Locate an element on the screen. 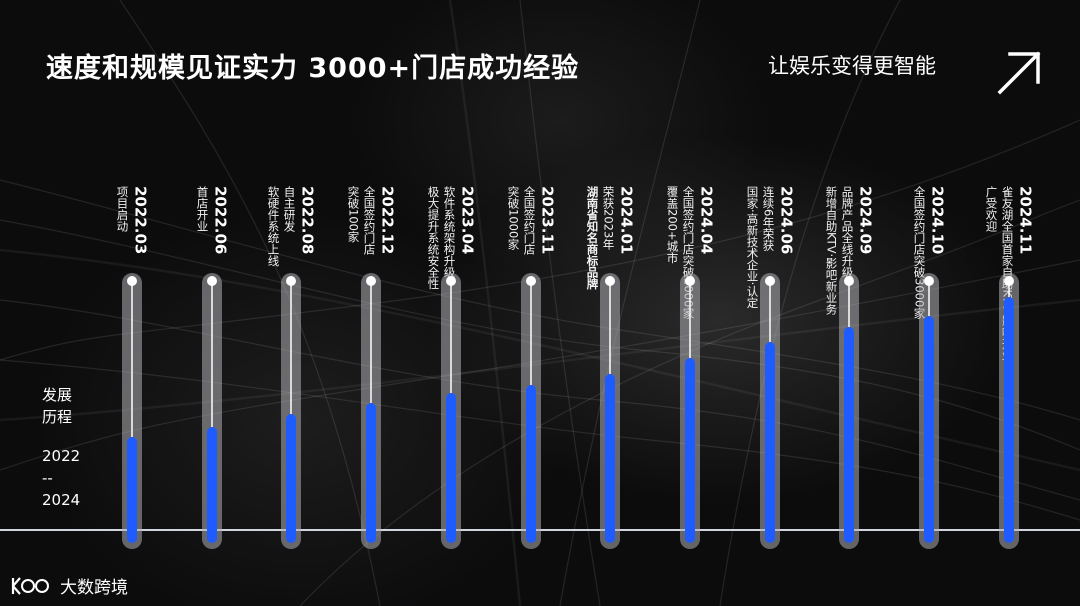 This screenshot has height=606, width=1080. range-start: 2022 is located at coordinates (61, 456).